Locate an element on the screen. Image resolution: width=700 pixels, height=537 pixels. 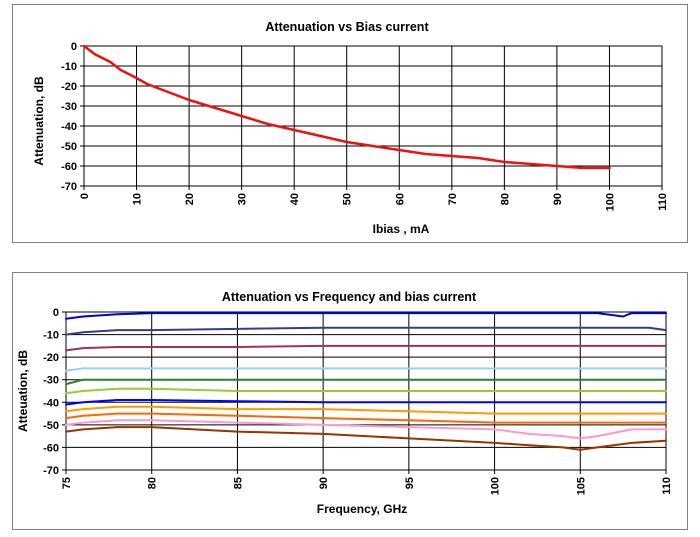
chart-1-x-tick-label: 100 is located at coordinates (610, 202).